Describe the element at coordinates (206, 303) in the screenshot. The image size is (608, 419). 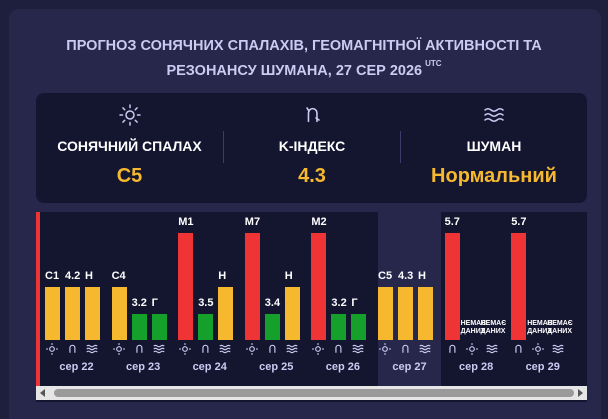
I see `kp-label: 3.5` at that location.